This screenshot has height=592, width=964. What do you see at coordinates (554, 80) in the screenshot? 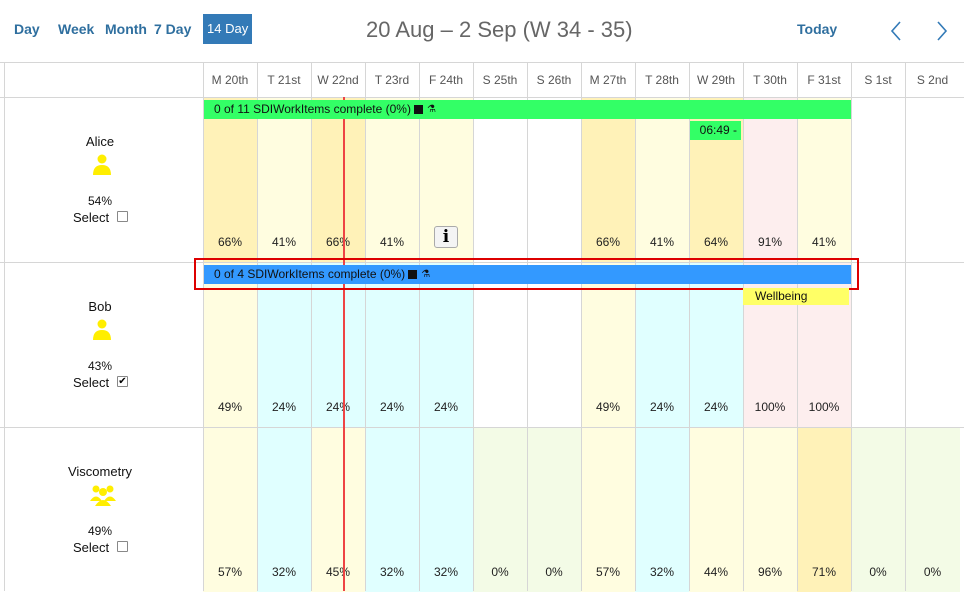
I see `day-header: S 26th` at bounding box center [554, 80].